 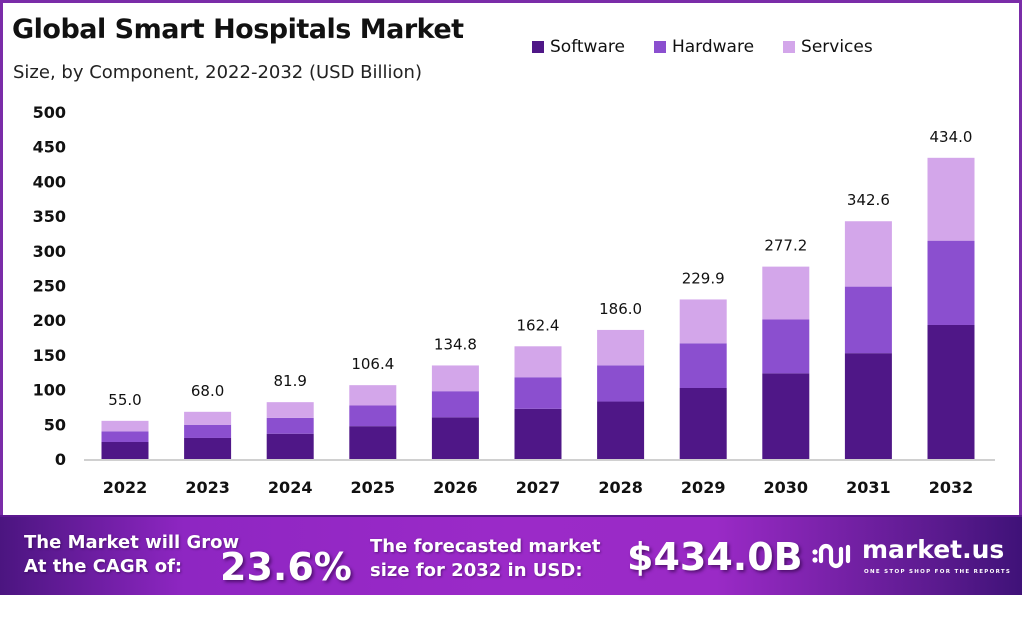 What do you see at coordinates (372, 364) in the screenshot?
I see `bar-total-label: 106.4` at bounding box center [372, 364].